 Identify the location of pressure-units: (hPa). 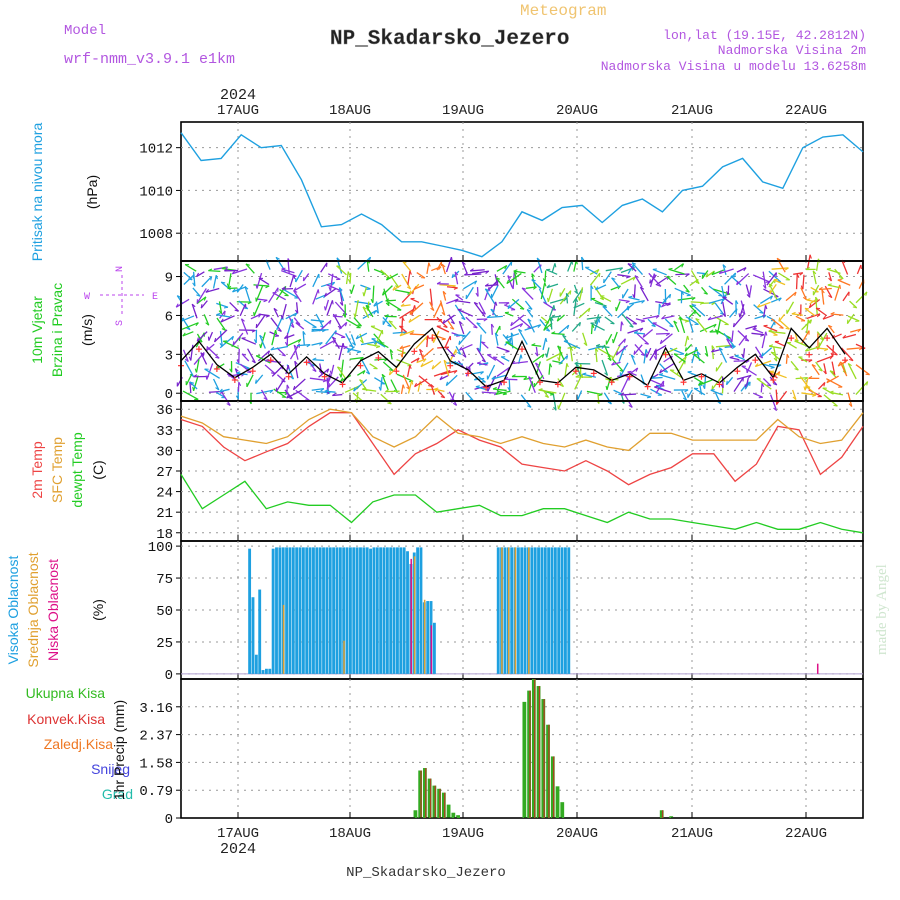
(92, 192).